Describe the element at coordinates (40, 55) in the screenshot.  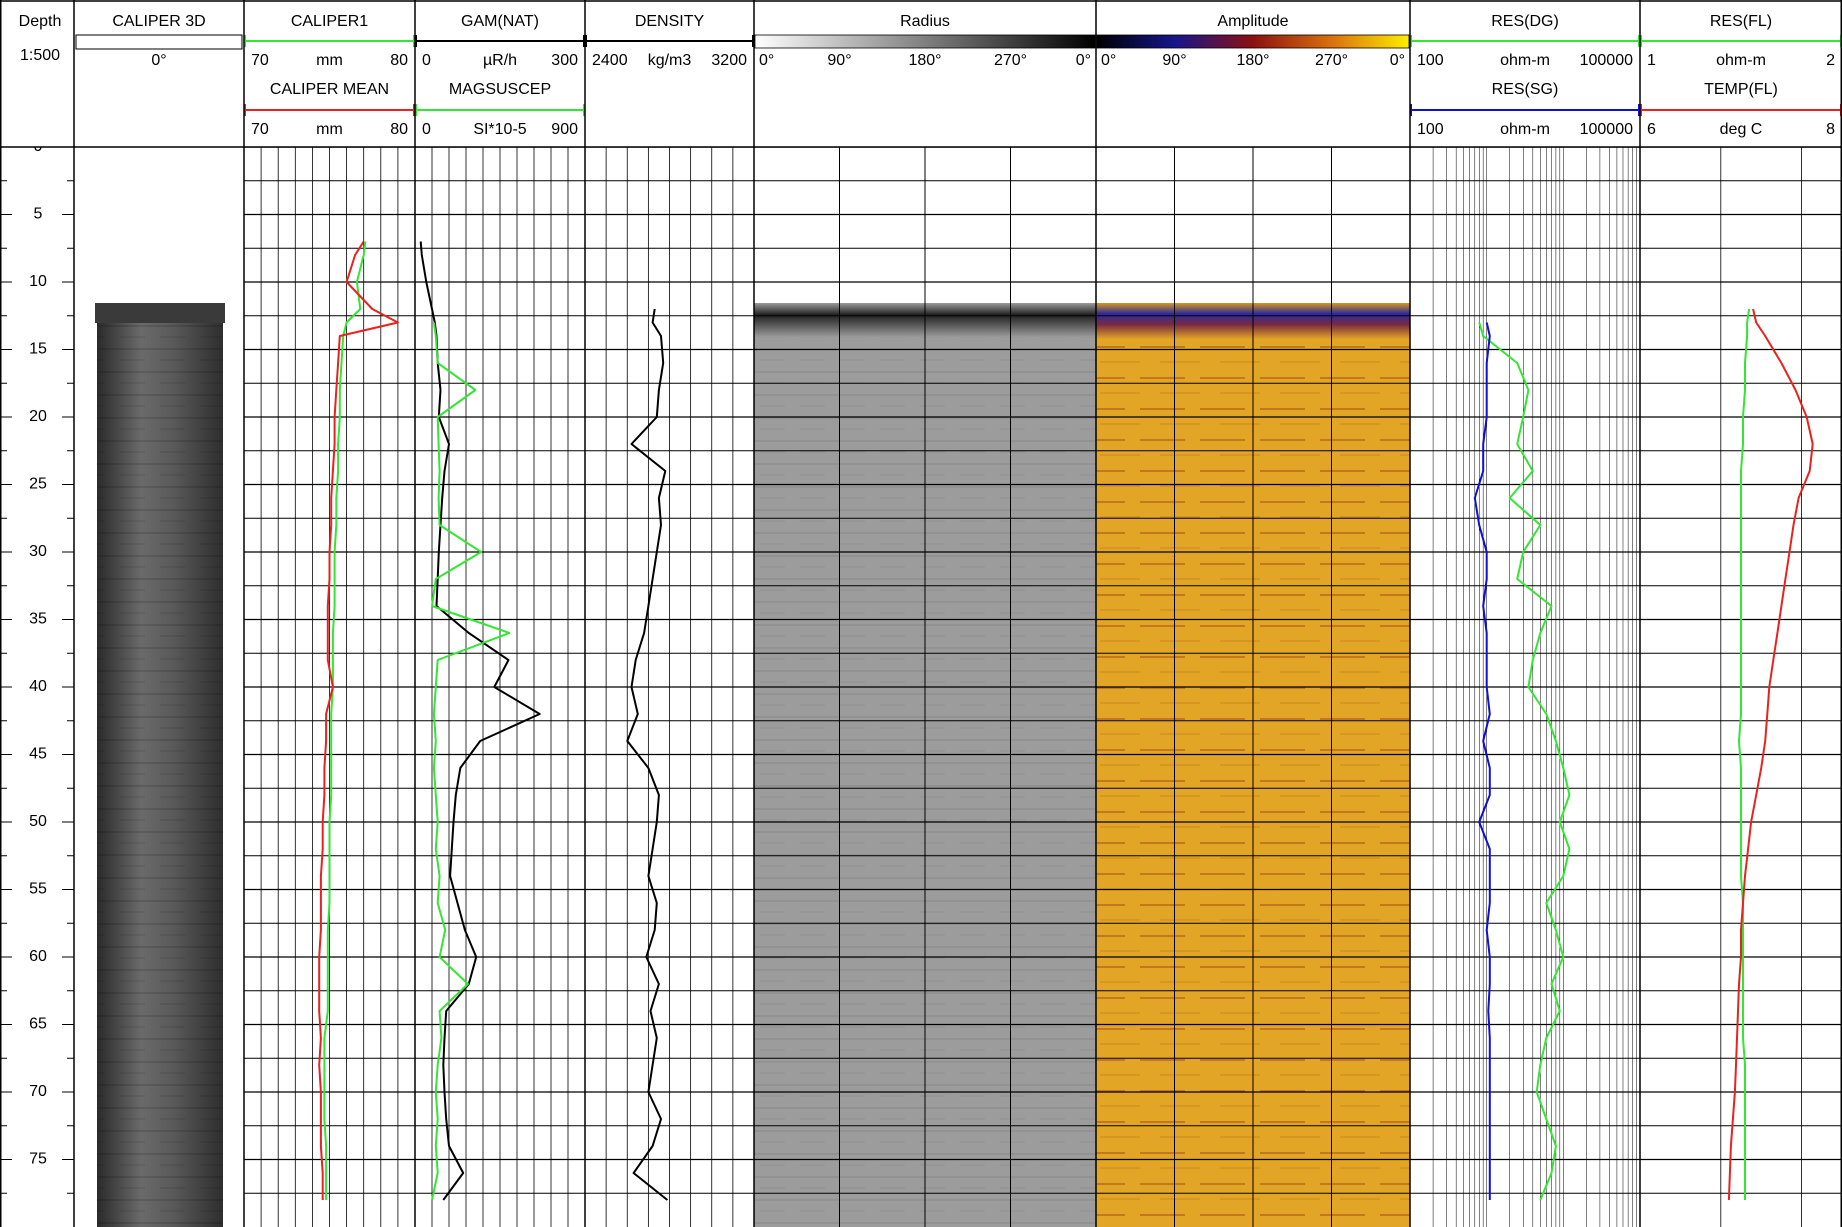
I see `depth-scale: 1:500` at that location.